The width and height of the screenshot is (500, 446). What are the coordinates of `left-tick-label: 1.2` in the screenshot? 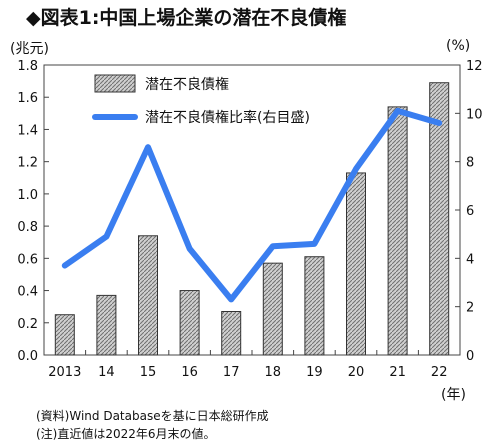 It's located at (27, 163).